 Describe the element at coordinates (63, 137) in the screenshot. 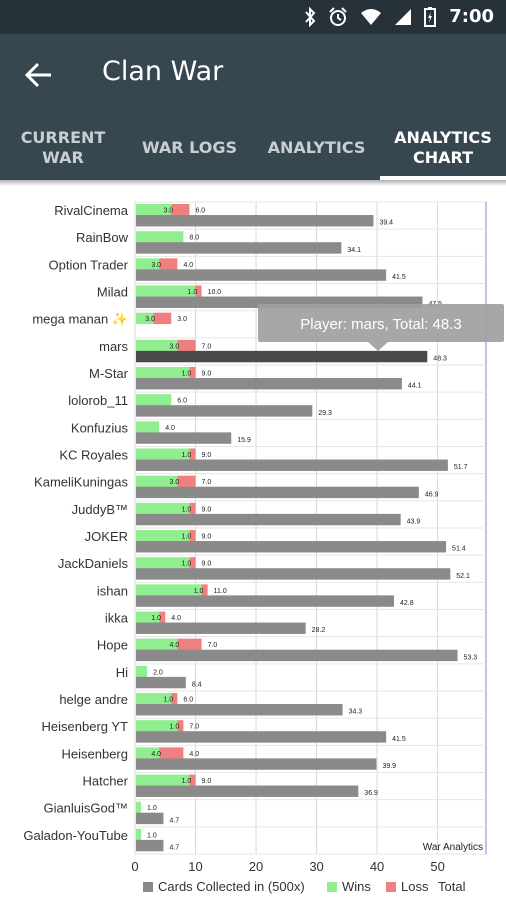

I see `tab-current-war-line1: CURRENT` at that location.